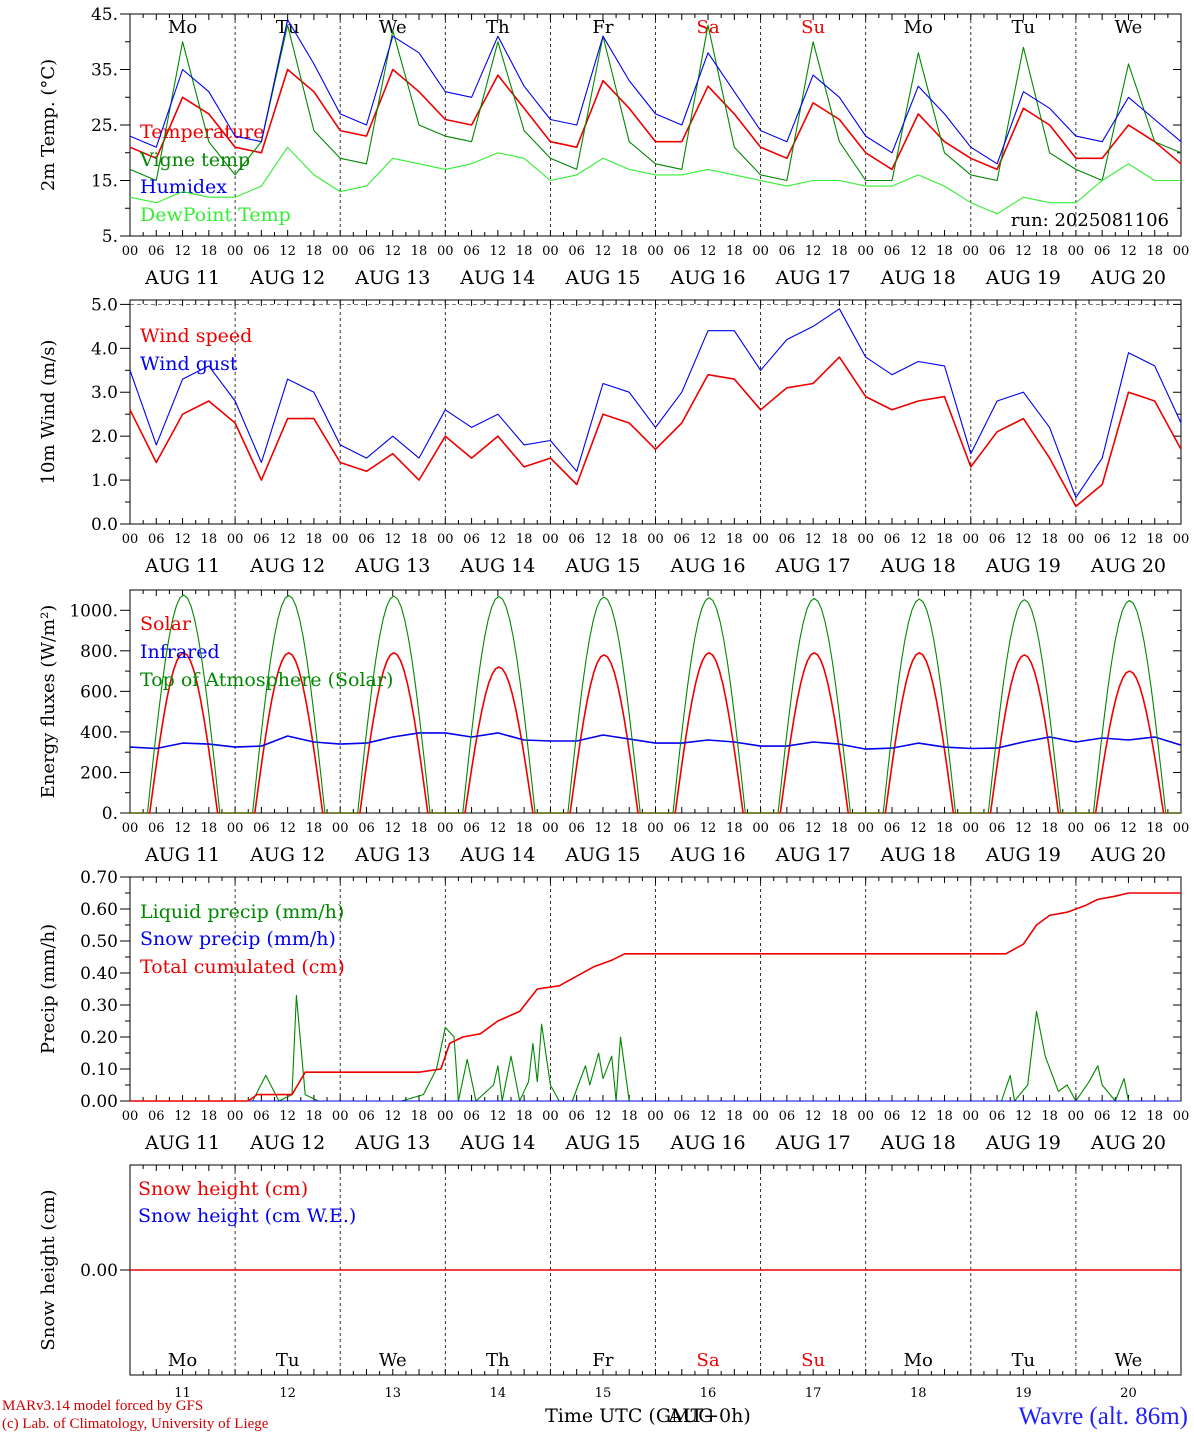 Image resolution: width=1194 pixels, height=1440 pixels. I want to click on x-axis-month: AUG, so click(691, 1416).